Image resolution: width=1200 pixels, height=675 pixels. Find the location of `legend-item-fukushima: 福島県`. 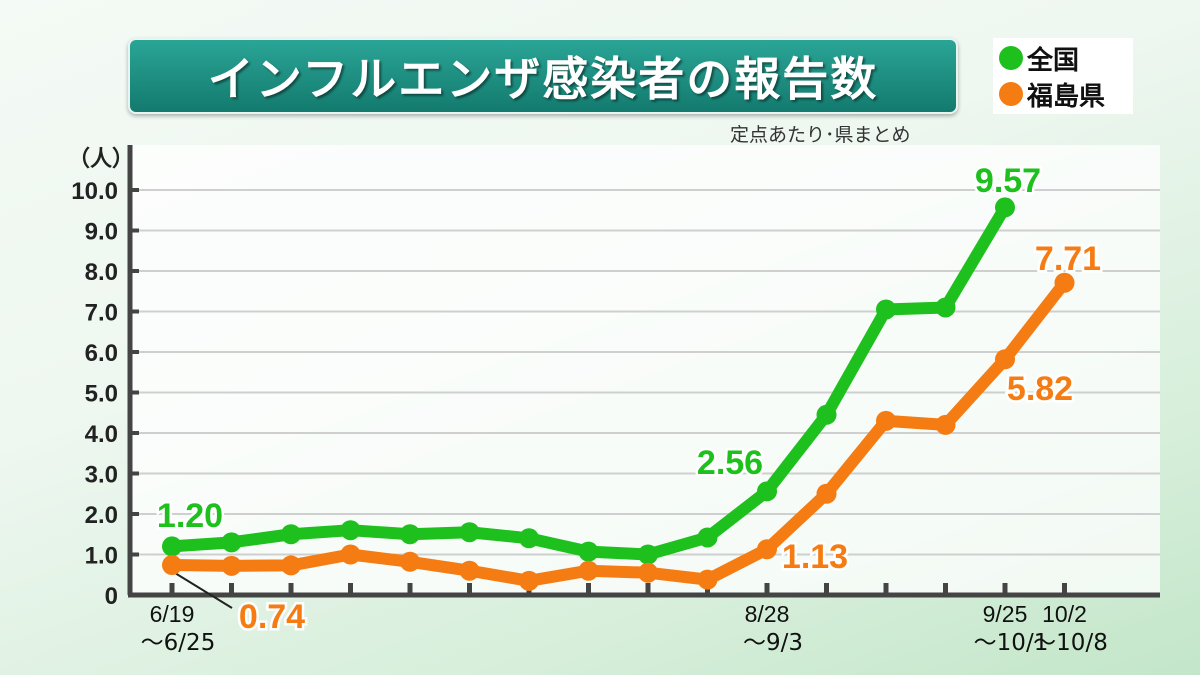

legend-item-fukushima: 福島県 is located at coordinates (1063, 94).